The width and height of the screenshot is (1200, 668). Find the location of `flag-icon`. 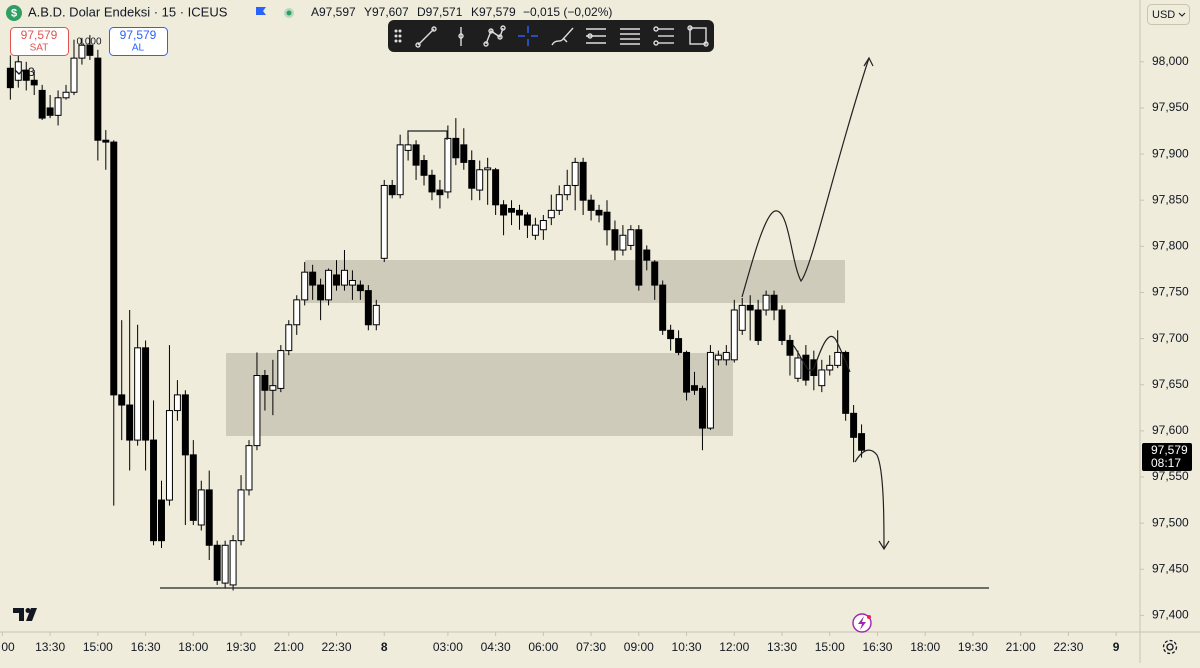

flag-icon is located at coordinates (261, 11).